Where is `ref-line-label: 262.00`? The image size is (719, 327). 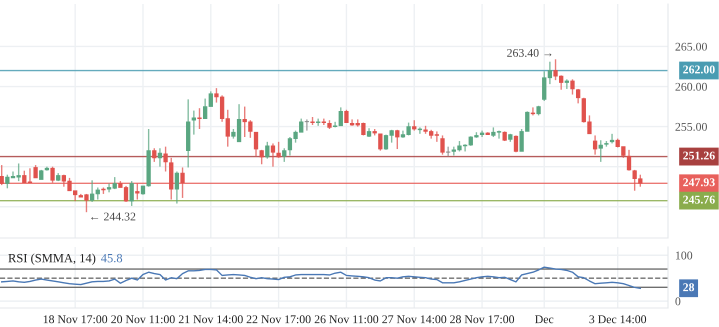
ref-line-label: 262.00 is located at coordinates (699, 70).